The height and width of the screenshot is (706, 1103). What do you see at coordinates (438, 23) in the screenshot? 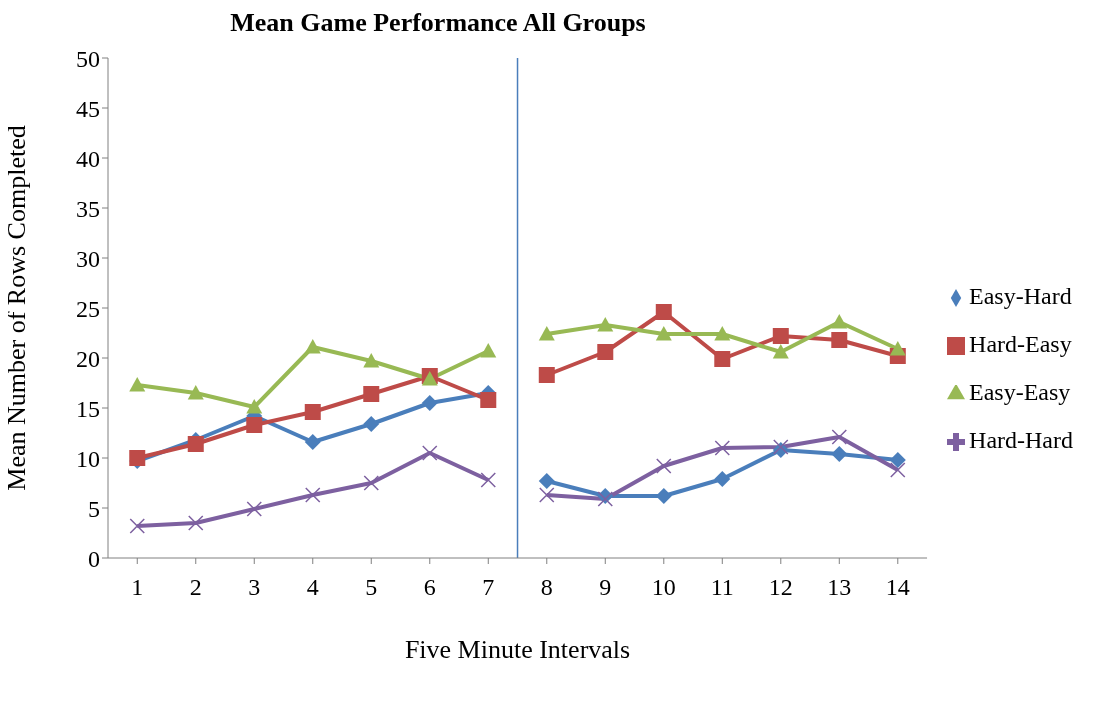
I see `chart-title: Mean Game Performance All Groups` at bounding box center [438, 23].